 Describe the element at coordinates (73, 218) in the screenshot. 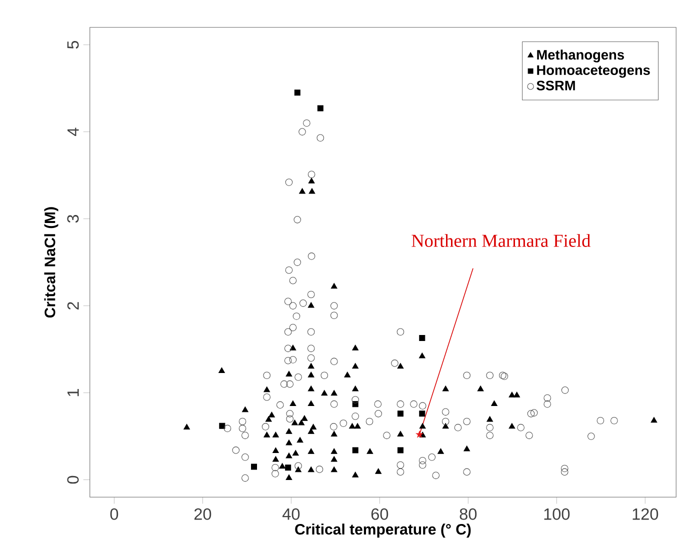

I see `y-tick-label: 3` at that location.